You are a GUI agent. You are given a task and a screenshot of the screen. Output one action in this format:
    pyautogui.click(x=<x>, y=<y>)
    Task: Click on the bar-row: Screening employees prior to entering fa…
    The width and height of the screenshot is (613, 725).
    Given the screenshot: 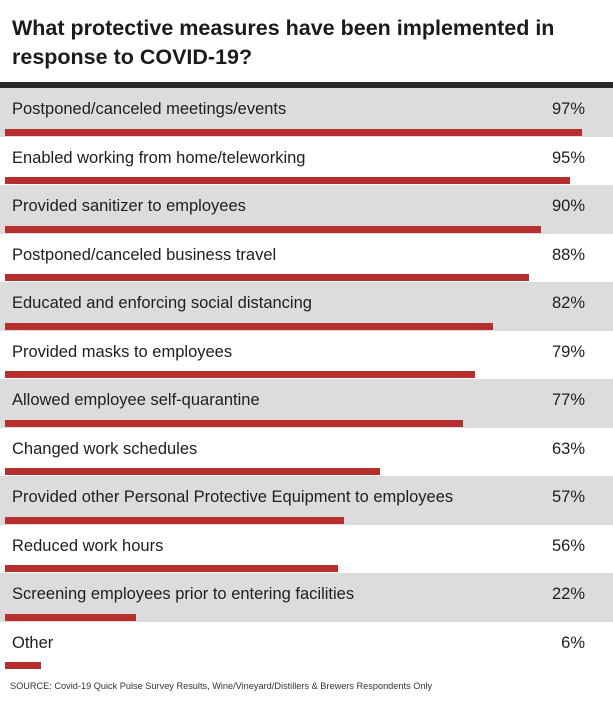 What is the action you would take?
    pyautogui.click(x=306, y=597)
    